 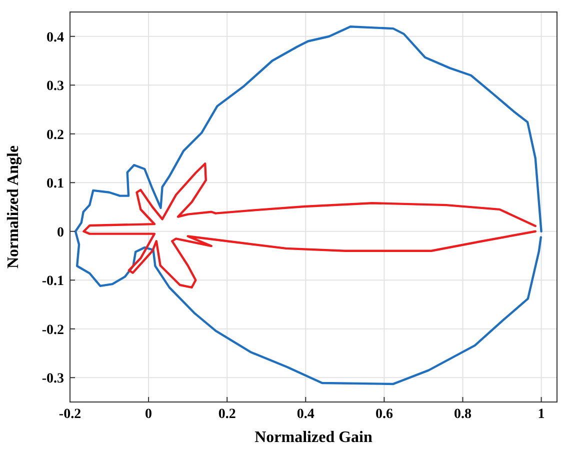 I want to click on y-tick-label: 0, so click(x=60, y=232).